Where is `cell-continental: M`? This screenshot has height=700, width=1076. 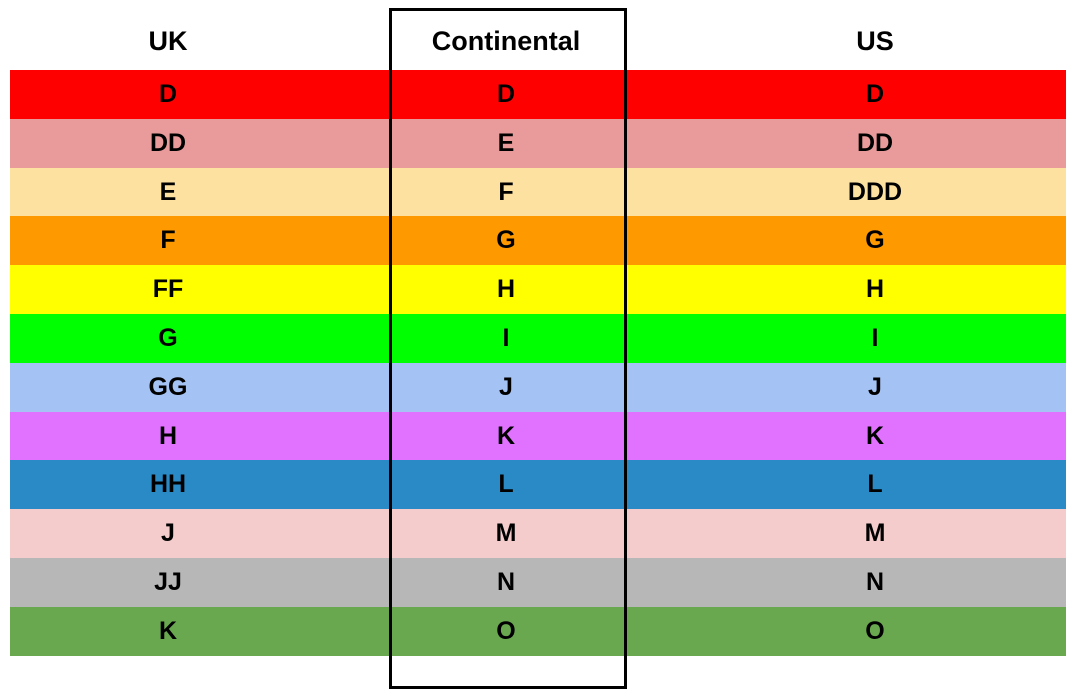 cell-continental: M is located at coordinates (506, 533).